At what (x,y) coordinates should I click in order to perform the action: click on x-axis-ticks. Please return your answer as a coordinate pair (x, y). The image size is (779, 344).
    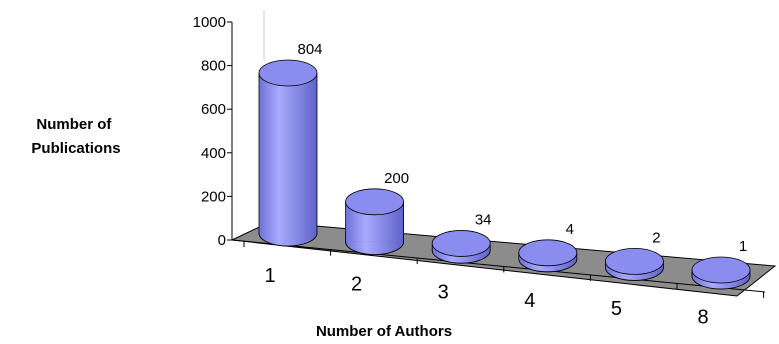
    Looking at the image, I should click on (504, 269).